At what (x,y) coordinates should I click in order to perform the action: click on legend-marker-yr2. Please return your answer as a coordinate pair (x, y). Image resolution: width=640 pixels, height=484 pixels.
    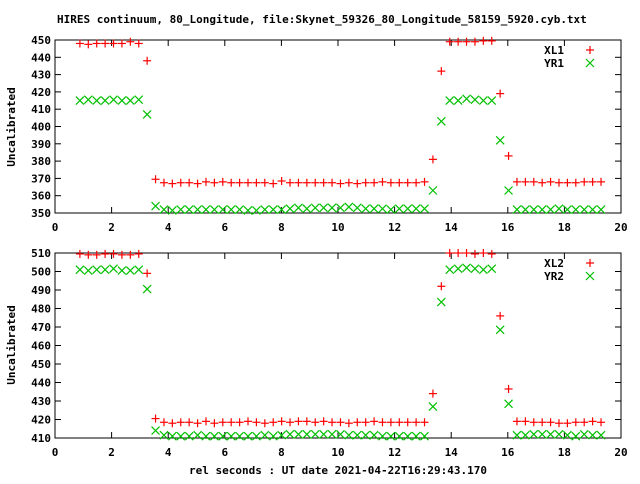
    Looking at the image, I should click on (590, 276).